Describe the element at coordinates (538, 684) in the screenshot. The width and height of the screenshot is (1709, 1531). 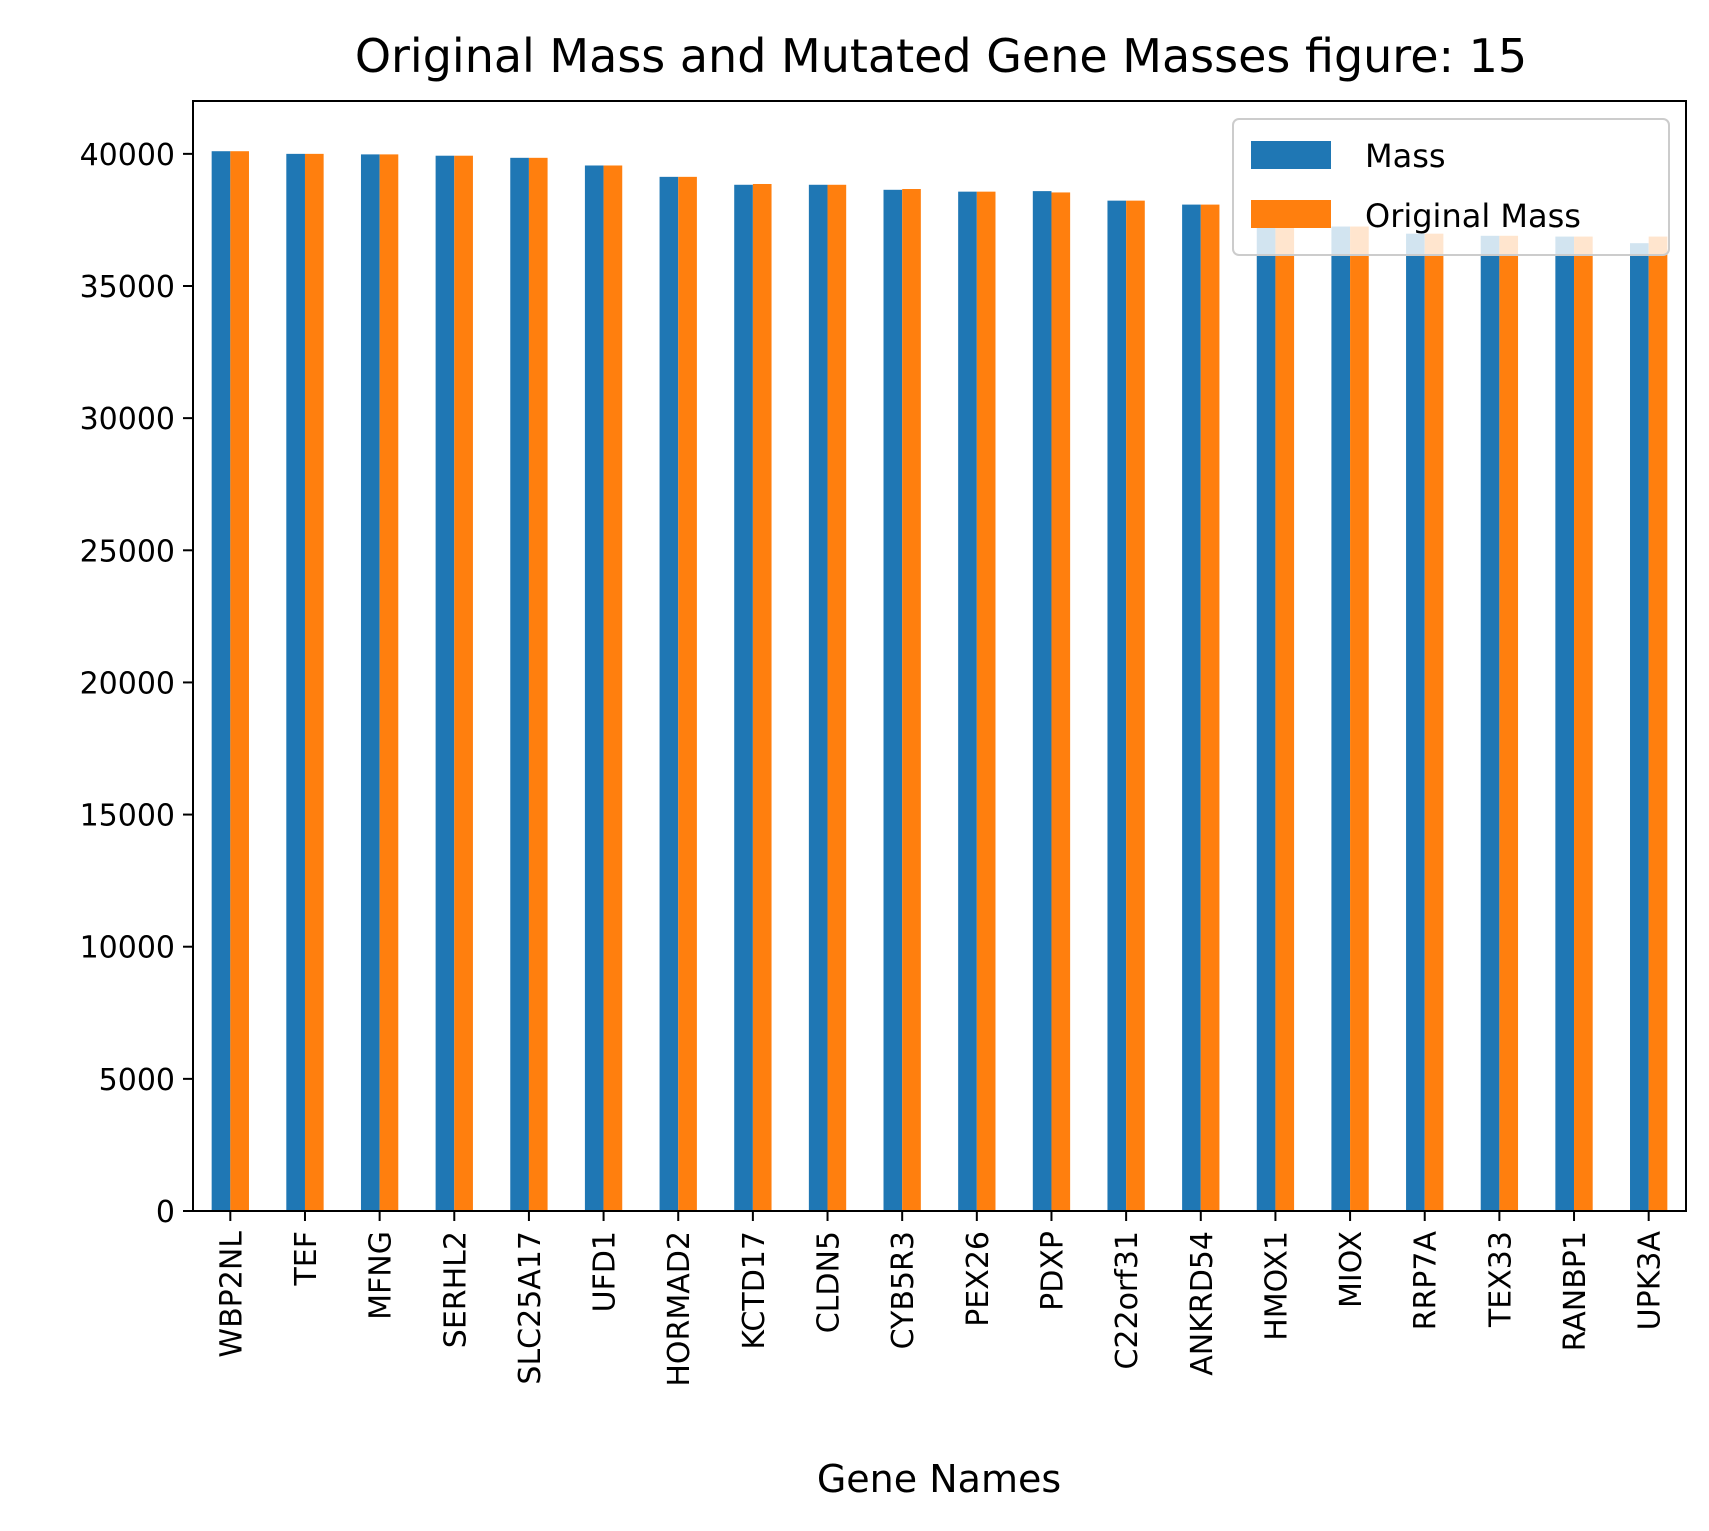
I see `bar-original-mass-slc25a17` at that location.